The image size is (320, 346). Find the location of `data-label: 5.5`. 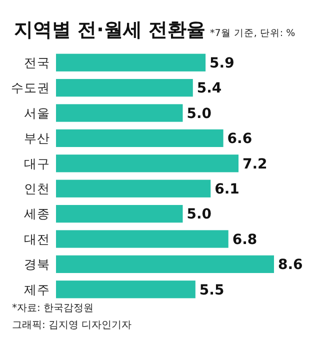

data-label: 5.5 is located at coordinates (211, 290).